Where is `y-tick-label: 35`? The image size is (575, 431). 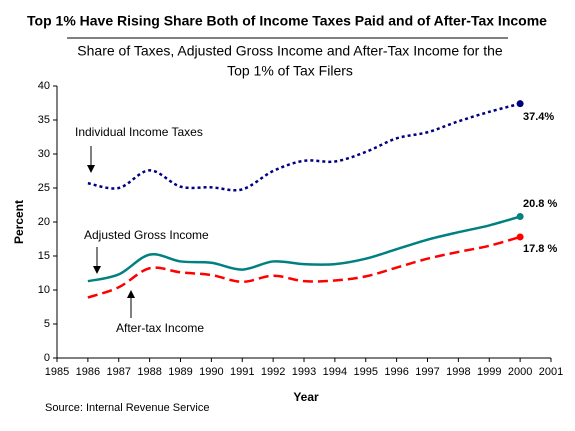 y-tick-label: 35 is located at coordinates (44, 120).